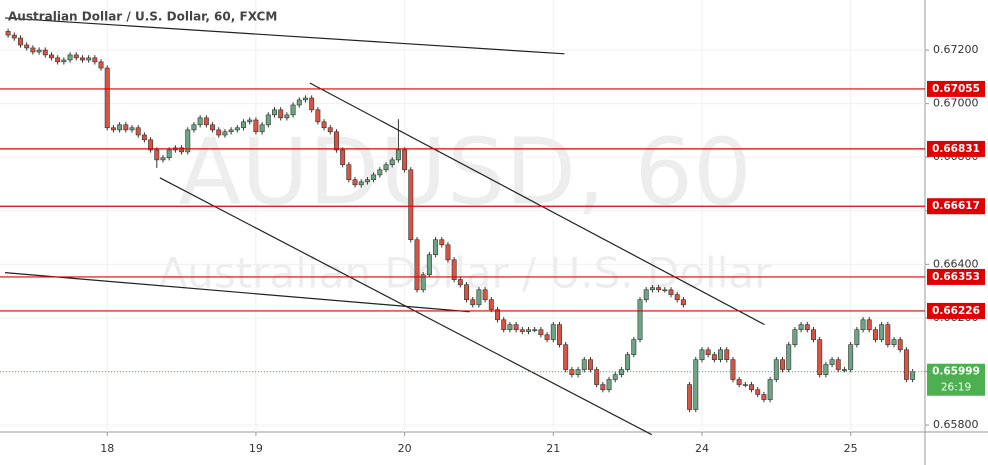  I want to click on y-tick-label: 0.65800, so click(956, 424).